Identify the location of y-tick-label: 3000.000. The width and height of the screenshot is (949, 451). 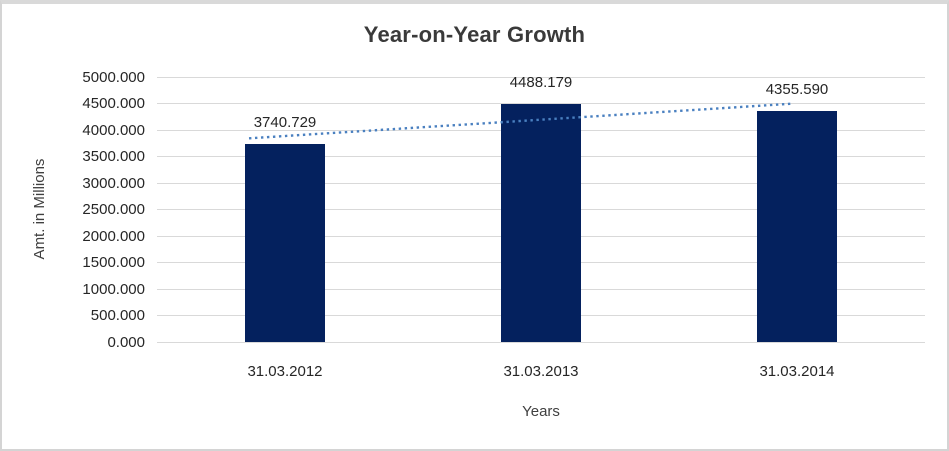
(113, 183).